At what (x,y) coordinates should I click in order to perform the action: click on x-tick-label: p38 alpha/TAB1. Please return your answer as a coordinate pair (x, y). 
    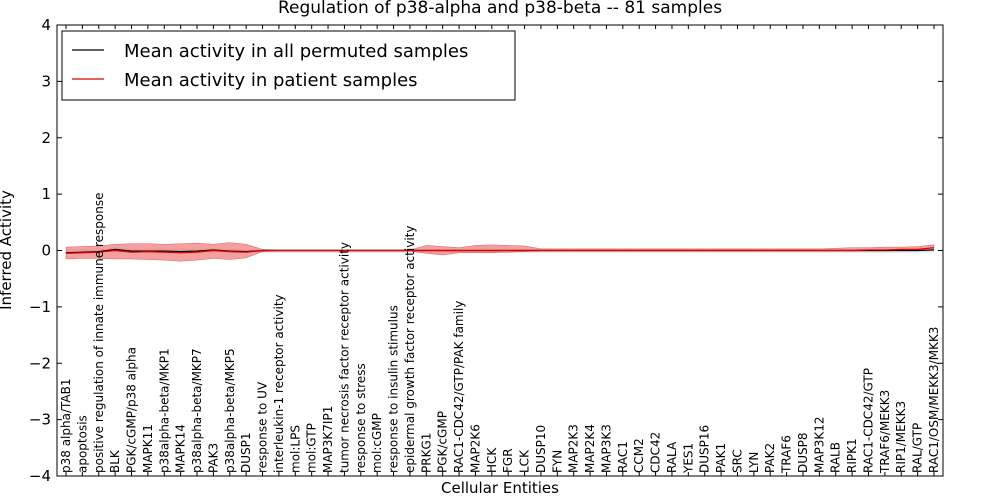
    Looking at the image, I should click on (66, 426).